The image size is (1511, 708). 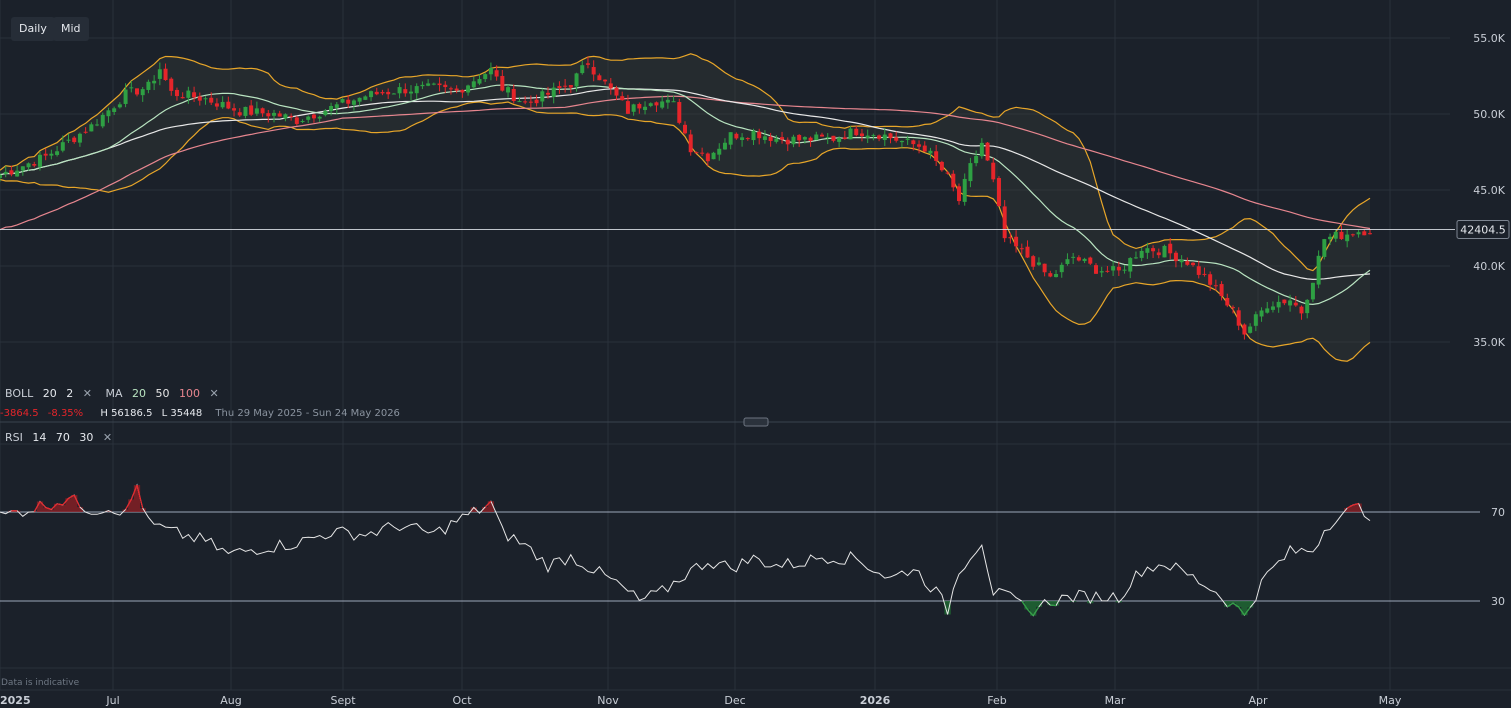 What do you see at coordinates (19, 393) in the screenshot?
I see `boll-label: BOLL` at bounding box center [19, 393].